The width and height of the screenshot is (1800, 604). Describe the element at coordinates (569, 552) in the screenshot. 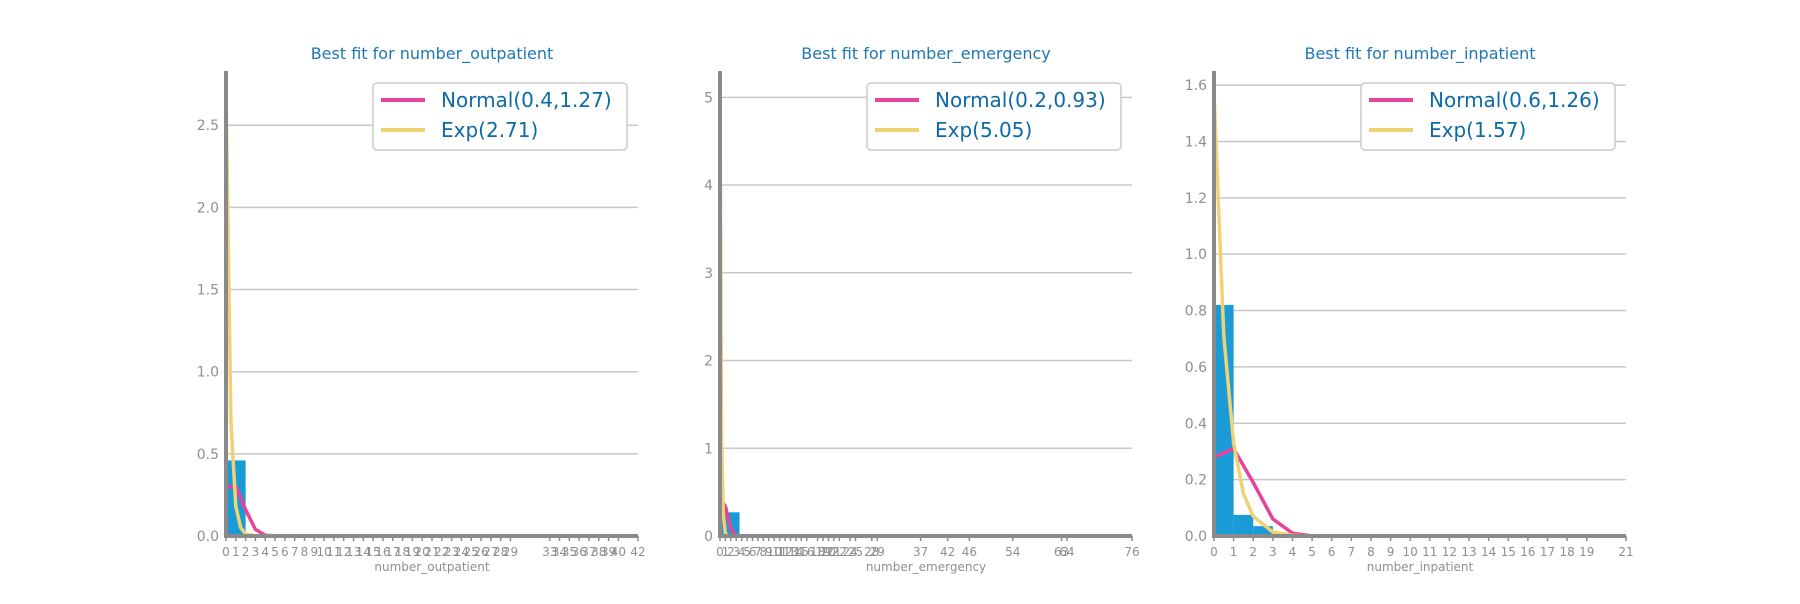

I see `x-tick-label: 35` at that location.